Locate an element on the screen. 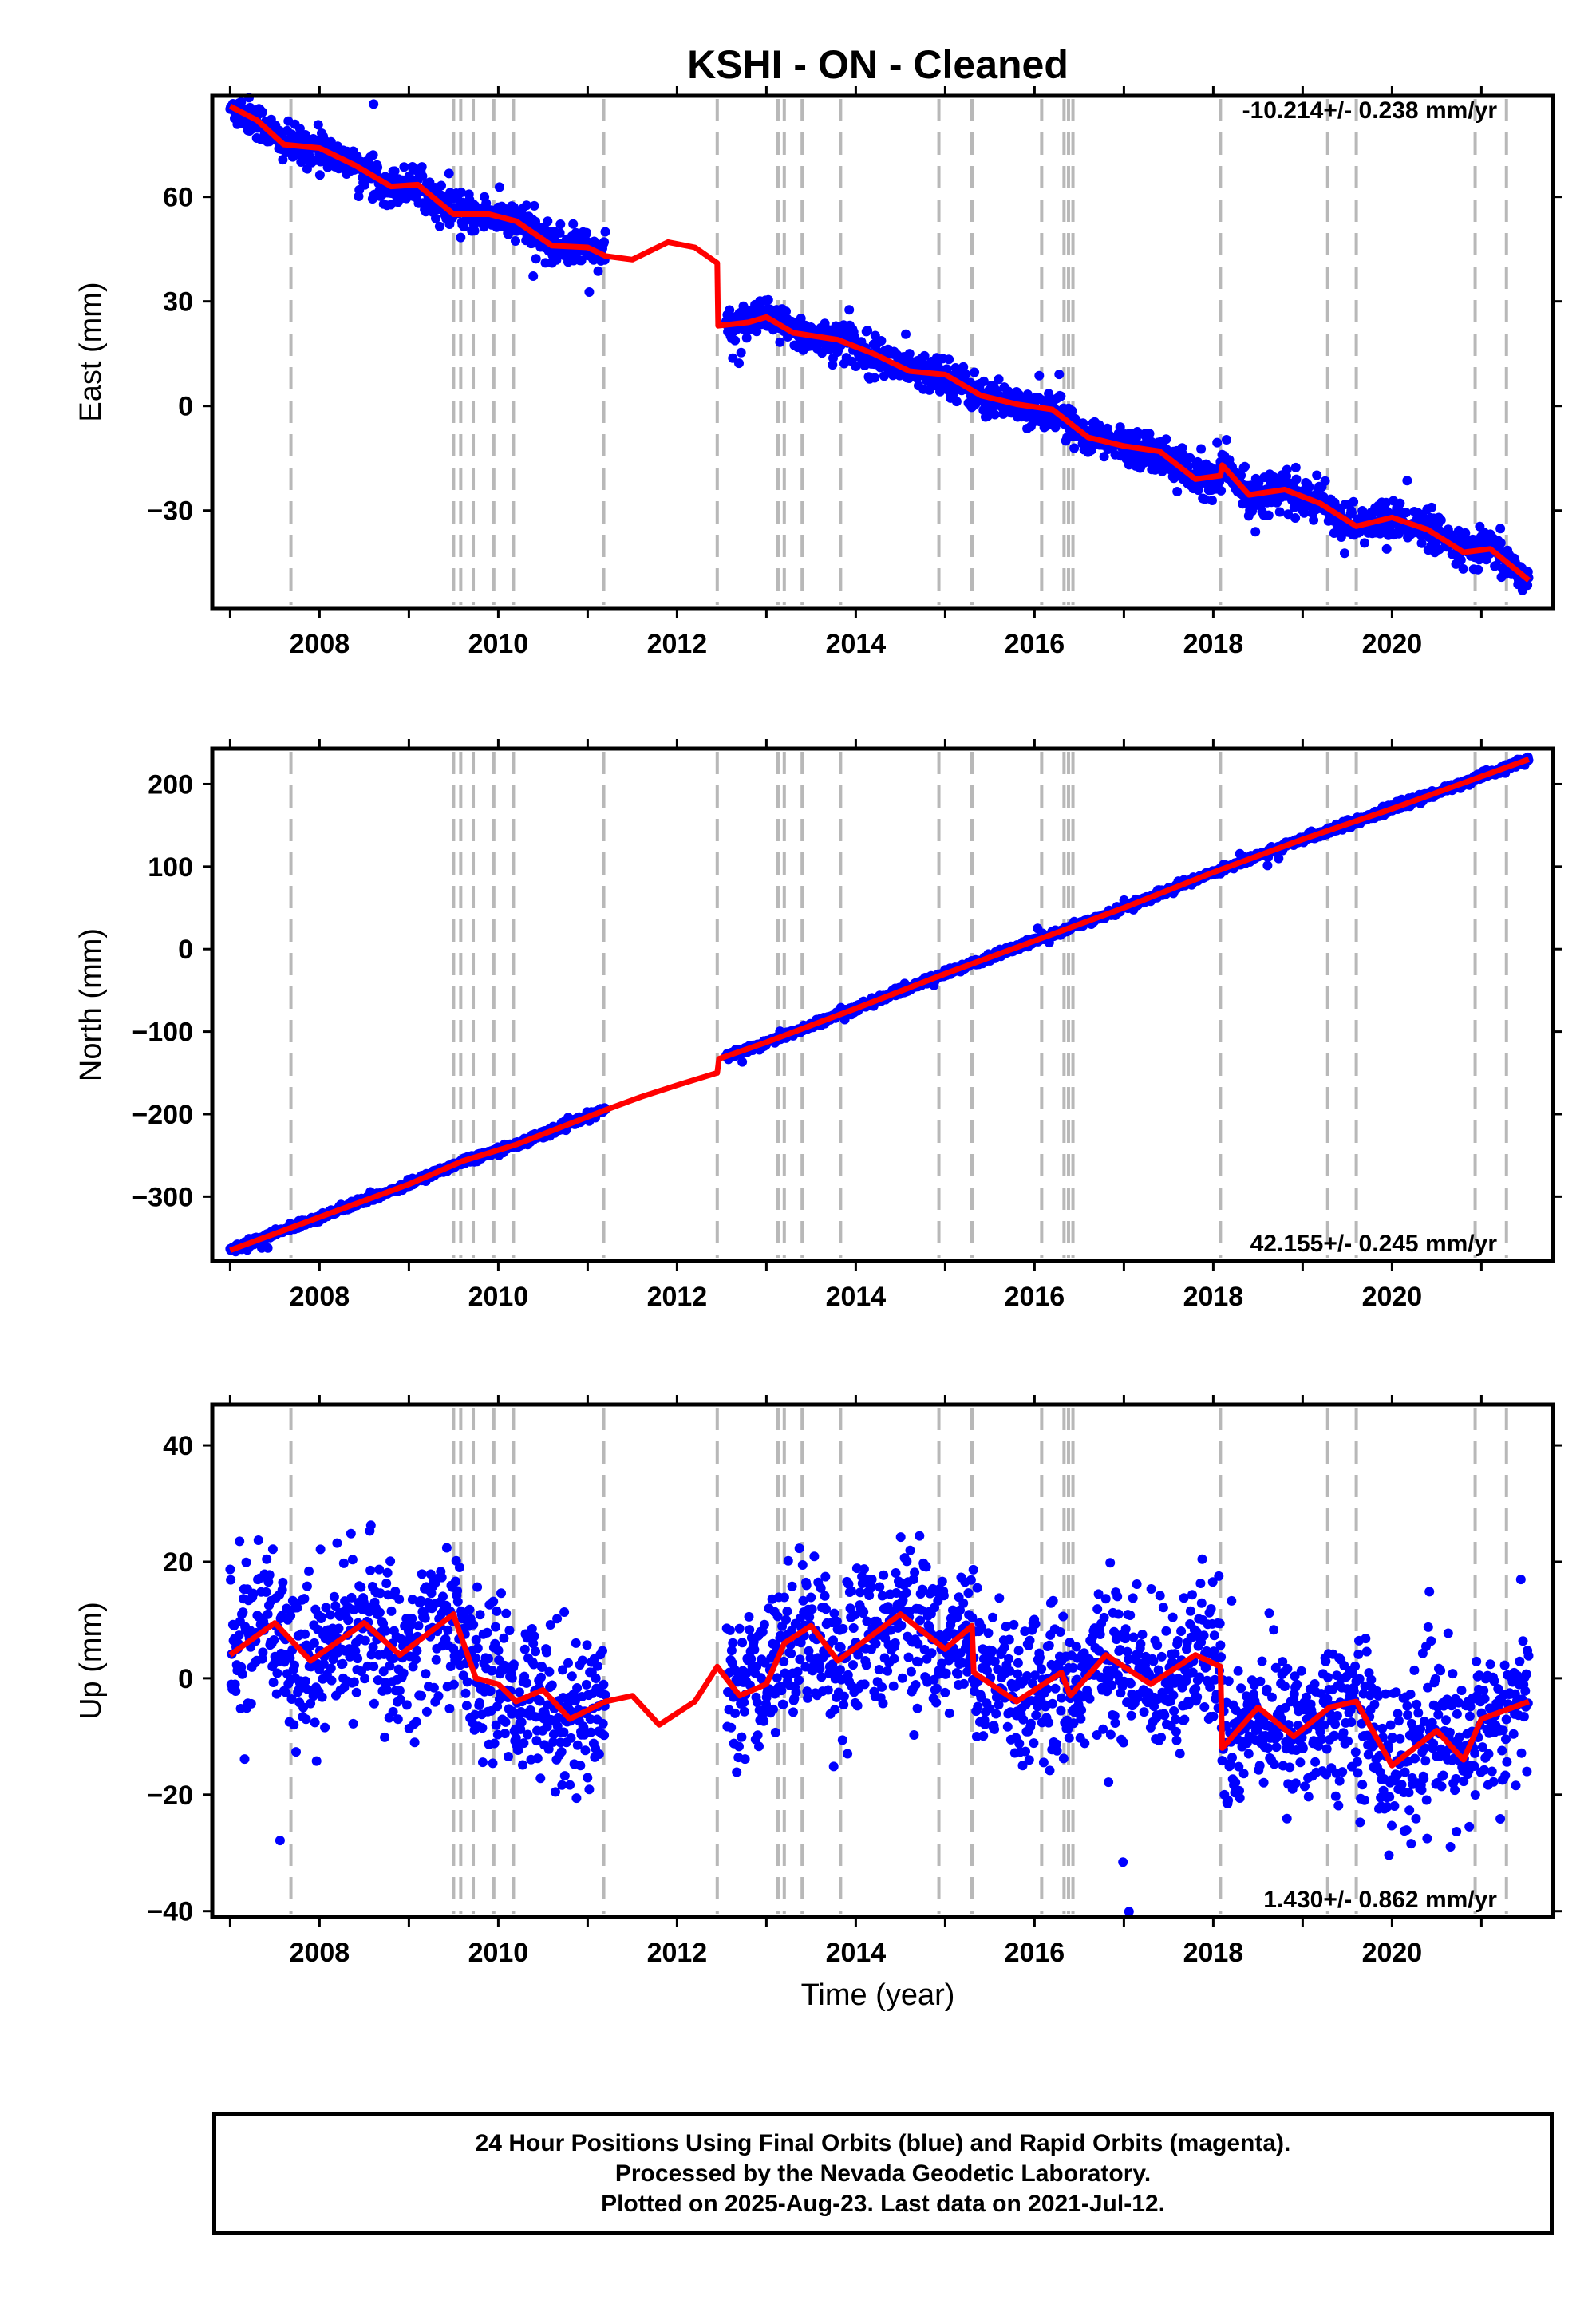  east-x-tick-label: 2012 is located at coordinates (677, 644).